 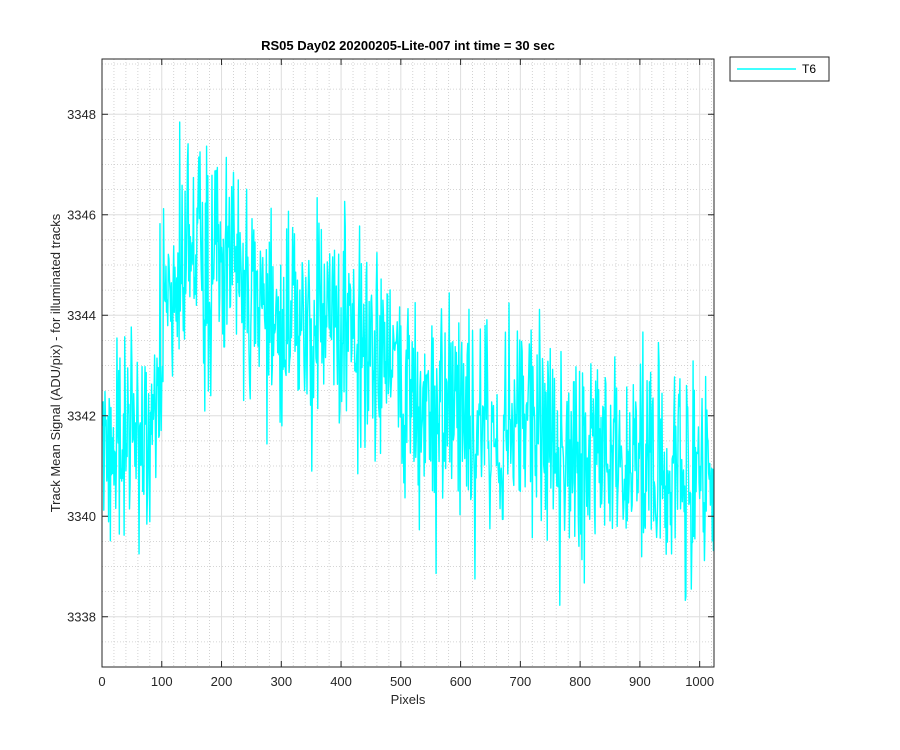 What do you see at coordinates (401, 681) in the screenshot?
I see `x-tick-label: 500` at bounding box center [401, 681].